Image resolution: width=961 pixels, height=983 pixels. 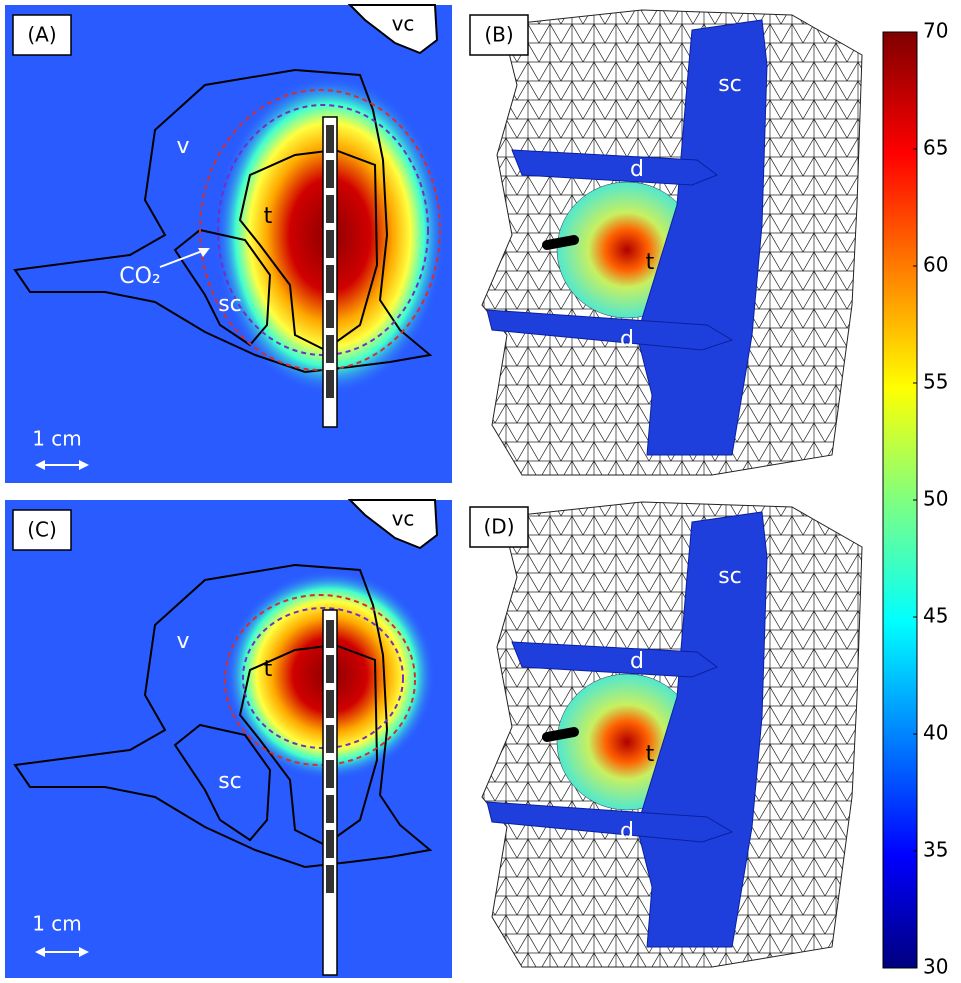 What do you see at coordinates (935, 148) in the screenshot?
I see `colorbar-tick-label: 65` at bounding box center [935, 148].